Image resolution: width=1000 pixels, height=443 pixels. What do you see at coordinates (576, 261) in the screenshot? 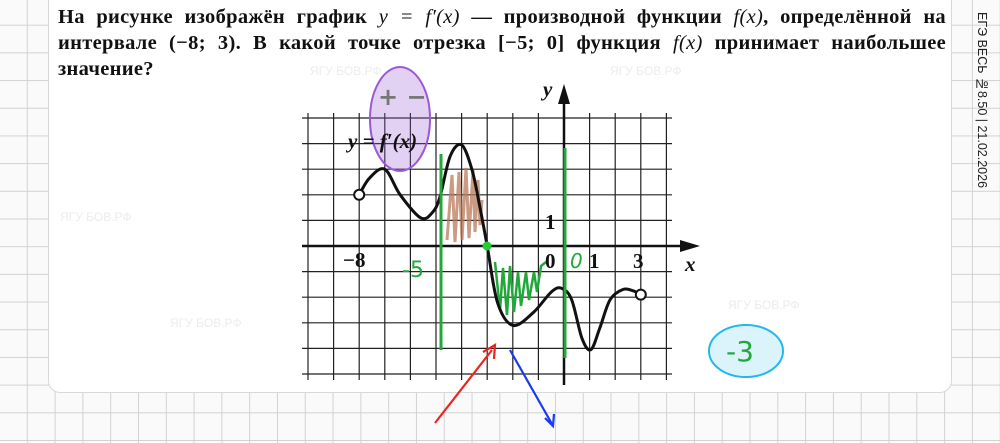
I see `right-bound-label: 0` at bounding box center [576, 261].